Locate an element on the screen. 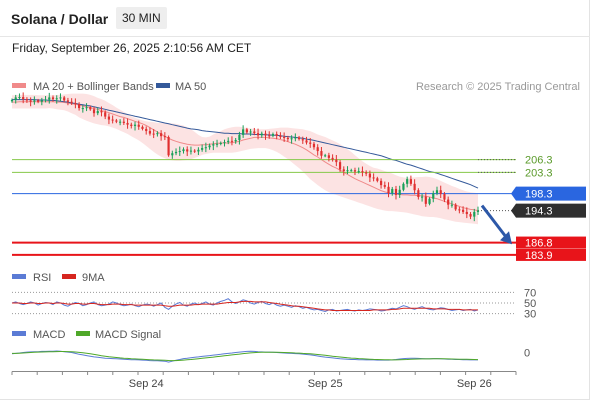 This screenshot has width=590, height=400. pivot-label-pointer is located at coordinates (513, 193).